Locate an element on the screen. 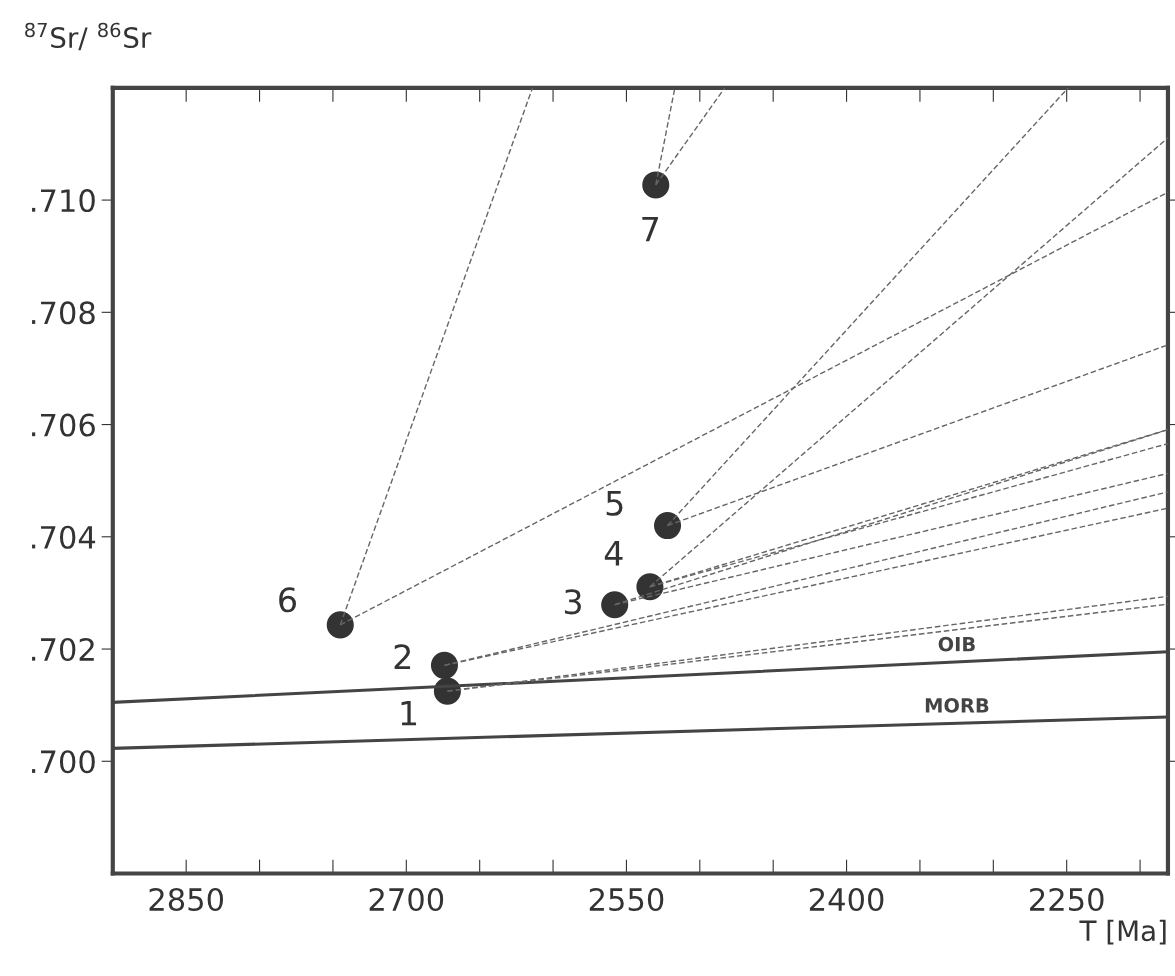  y-tick-label: .706 is located at coordinates (63, 425).